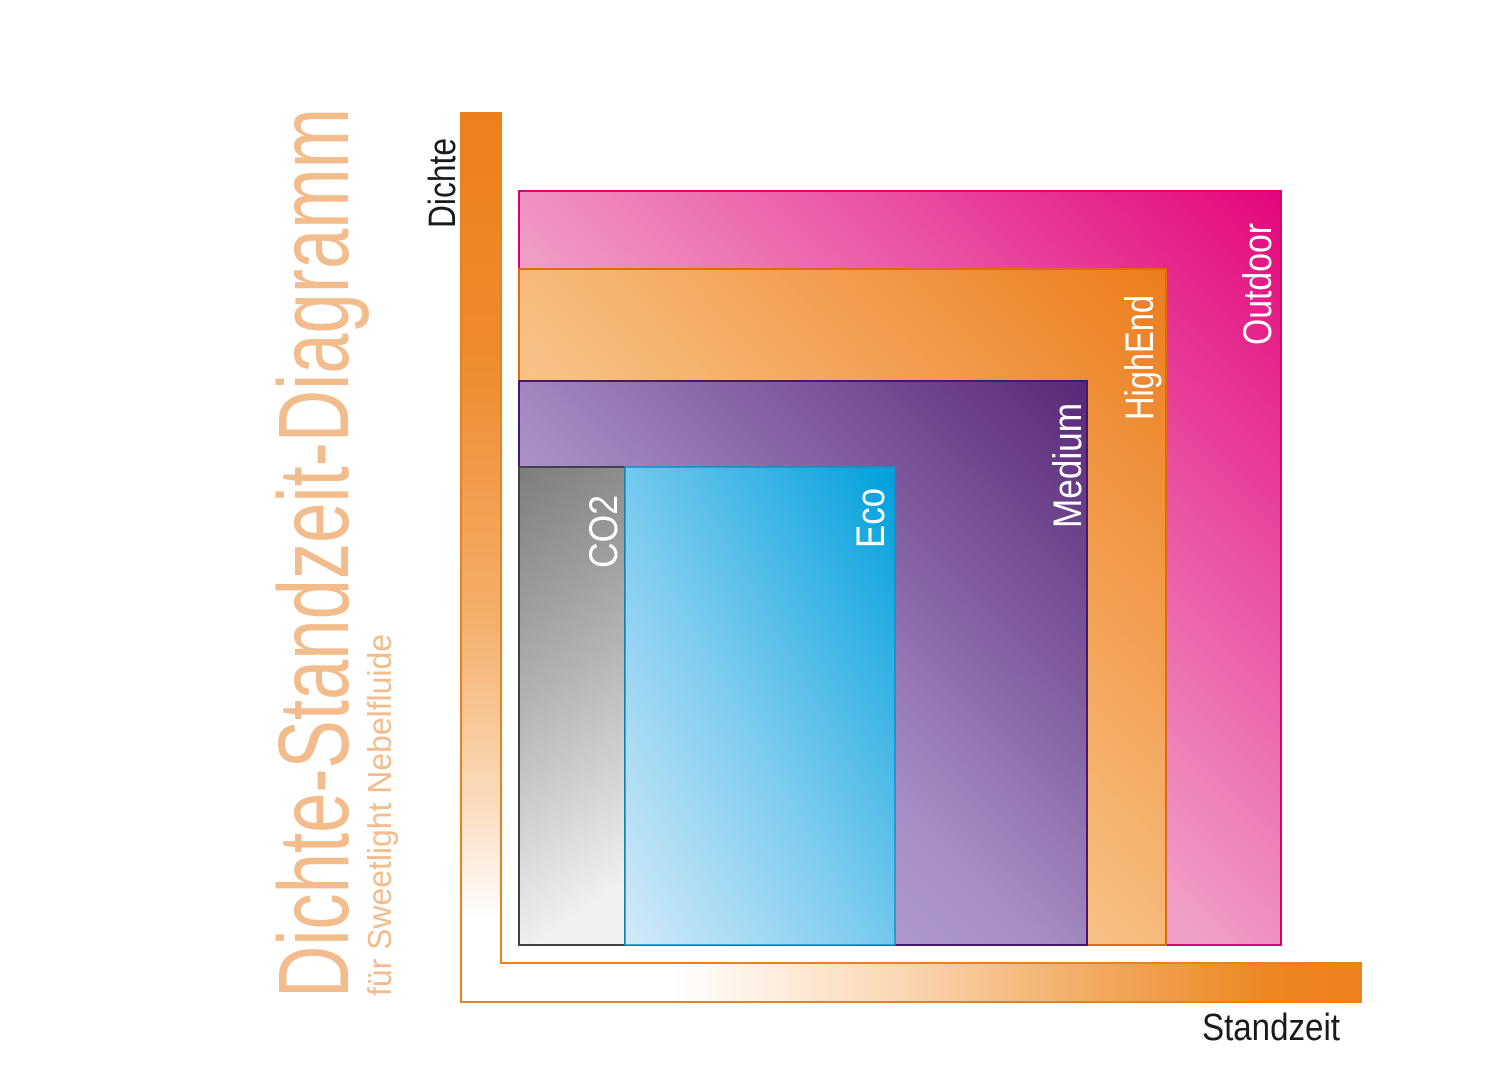 Image resolution: width=1500 pixels, height=1090 pixels. Describe the element at coordinates (1140, 357) in the screenshot. I see `label-highend: HighEnd` at that location.